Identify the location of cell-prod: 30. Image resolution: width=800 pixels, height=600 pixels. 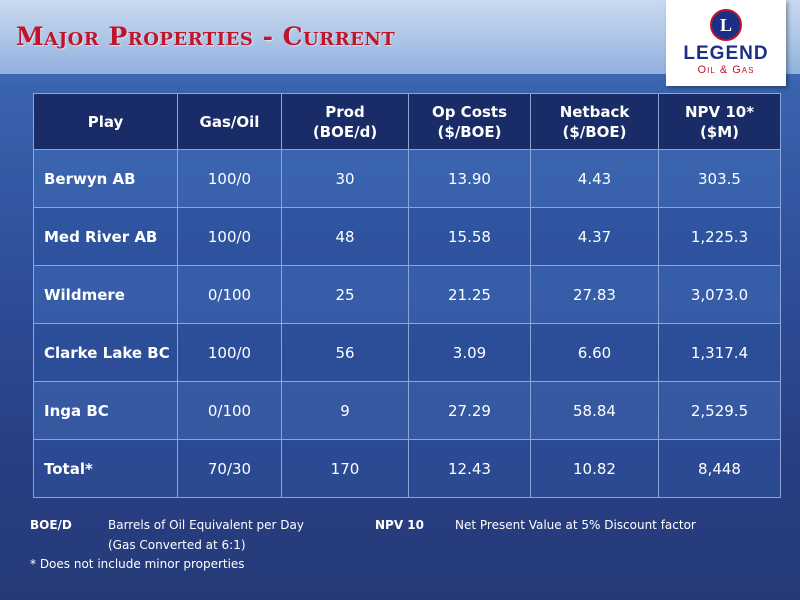
(345, 178).